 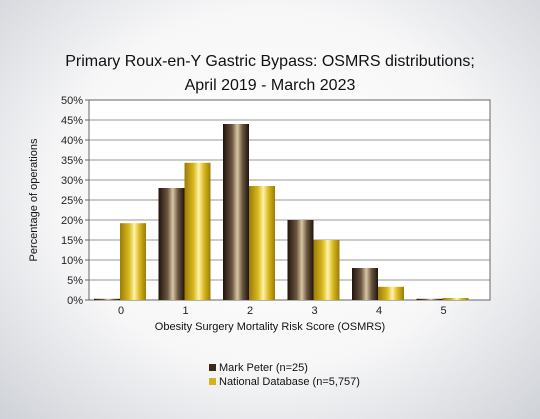 I want to click on x-tick-label: 2, so click(x=250, y=311).